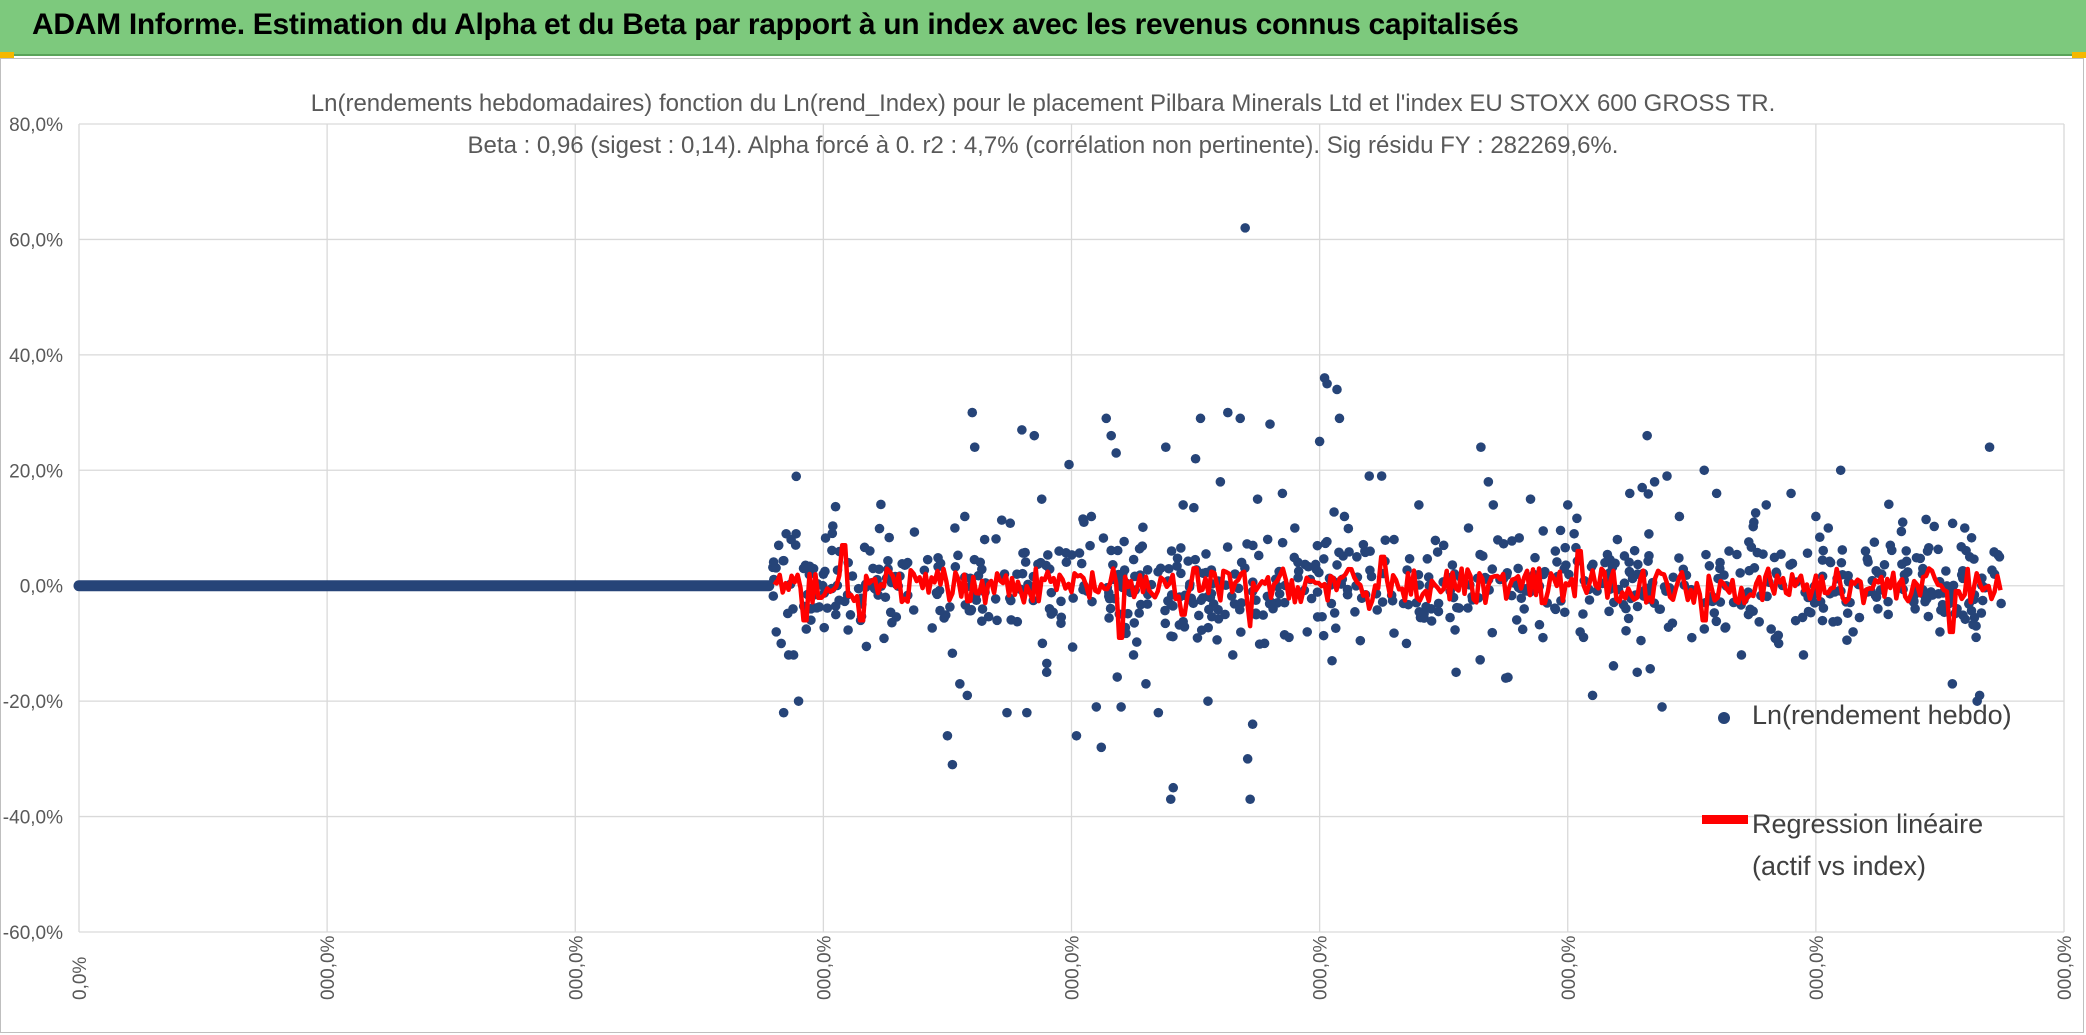 Image resolution: width=2086 pixels, height=1035 pixels. I want to click on y-tick-label: -60,0%, so click(33, 933).